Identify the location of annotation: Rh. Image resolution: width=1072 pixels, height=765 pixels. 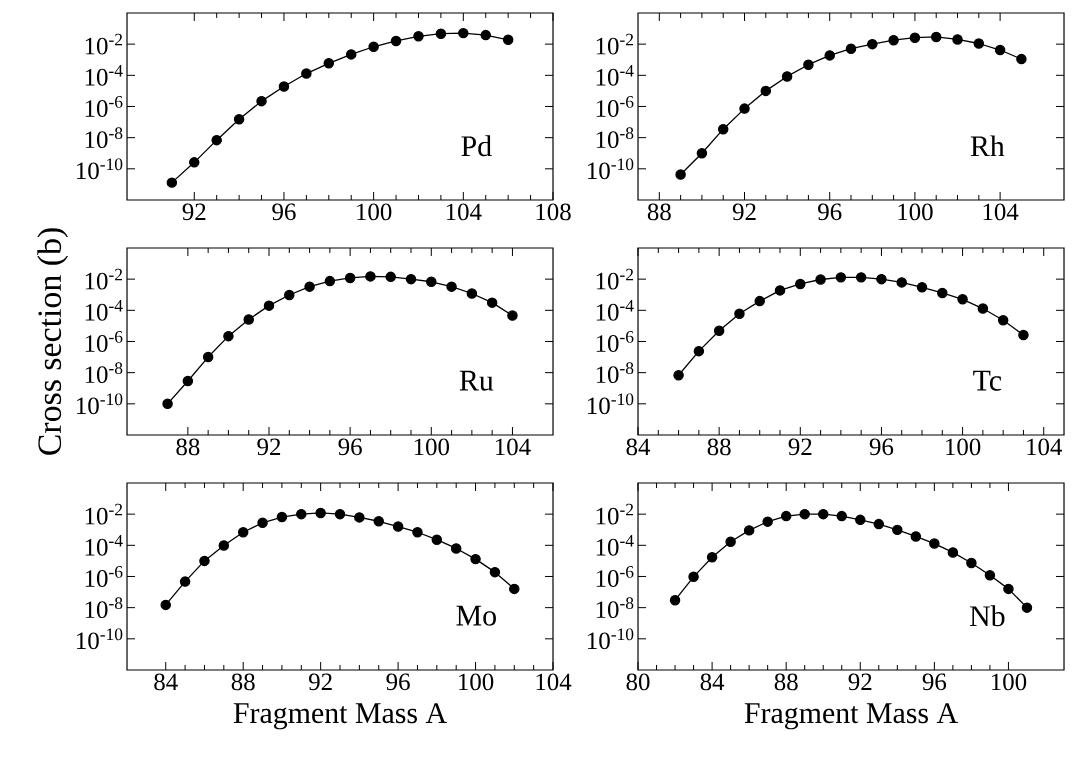
(987, 146).